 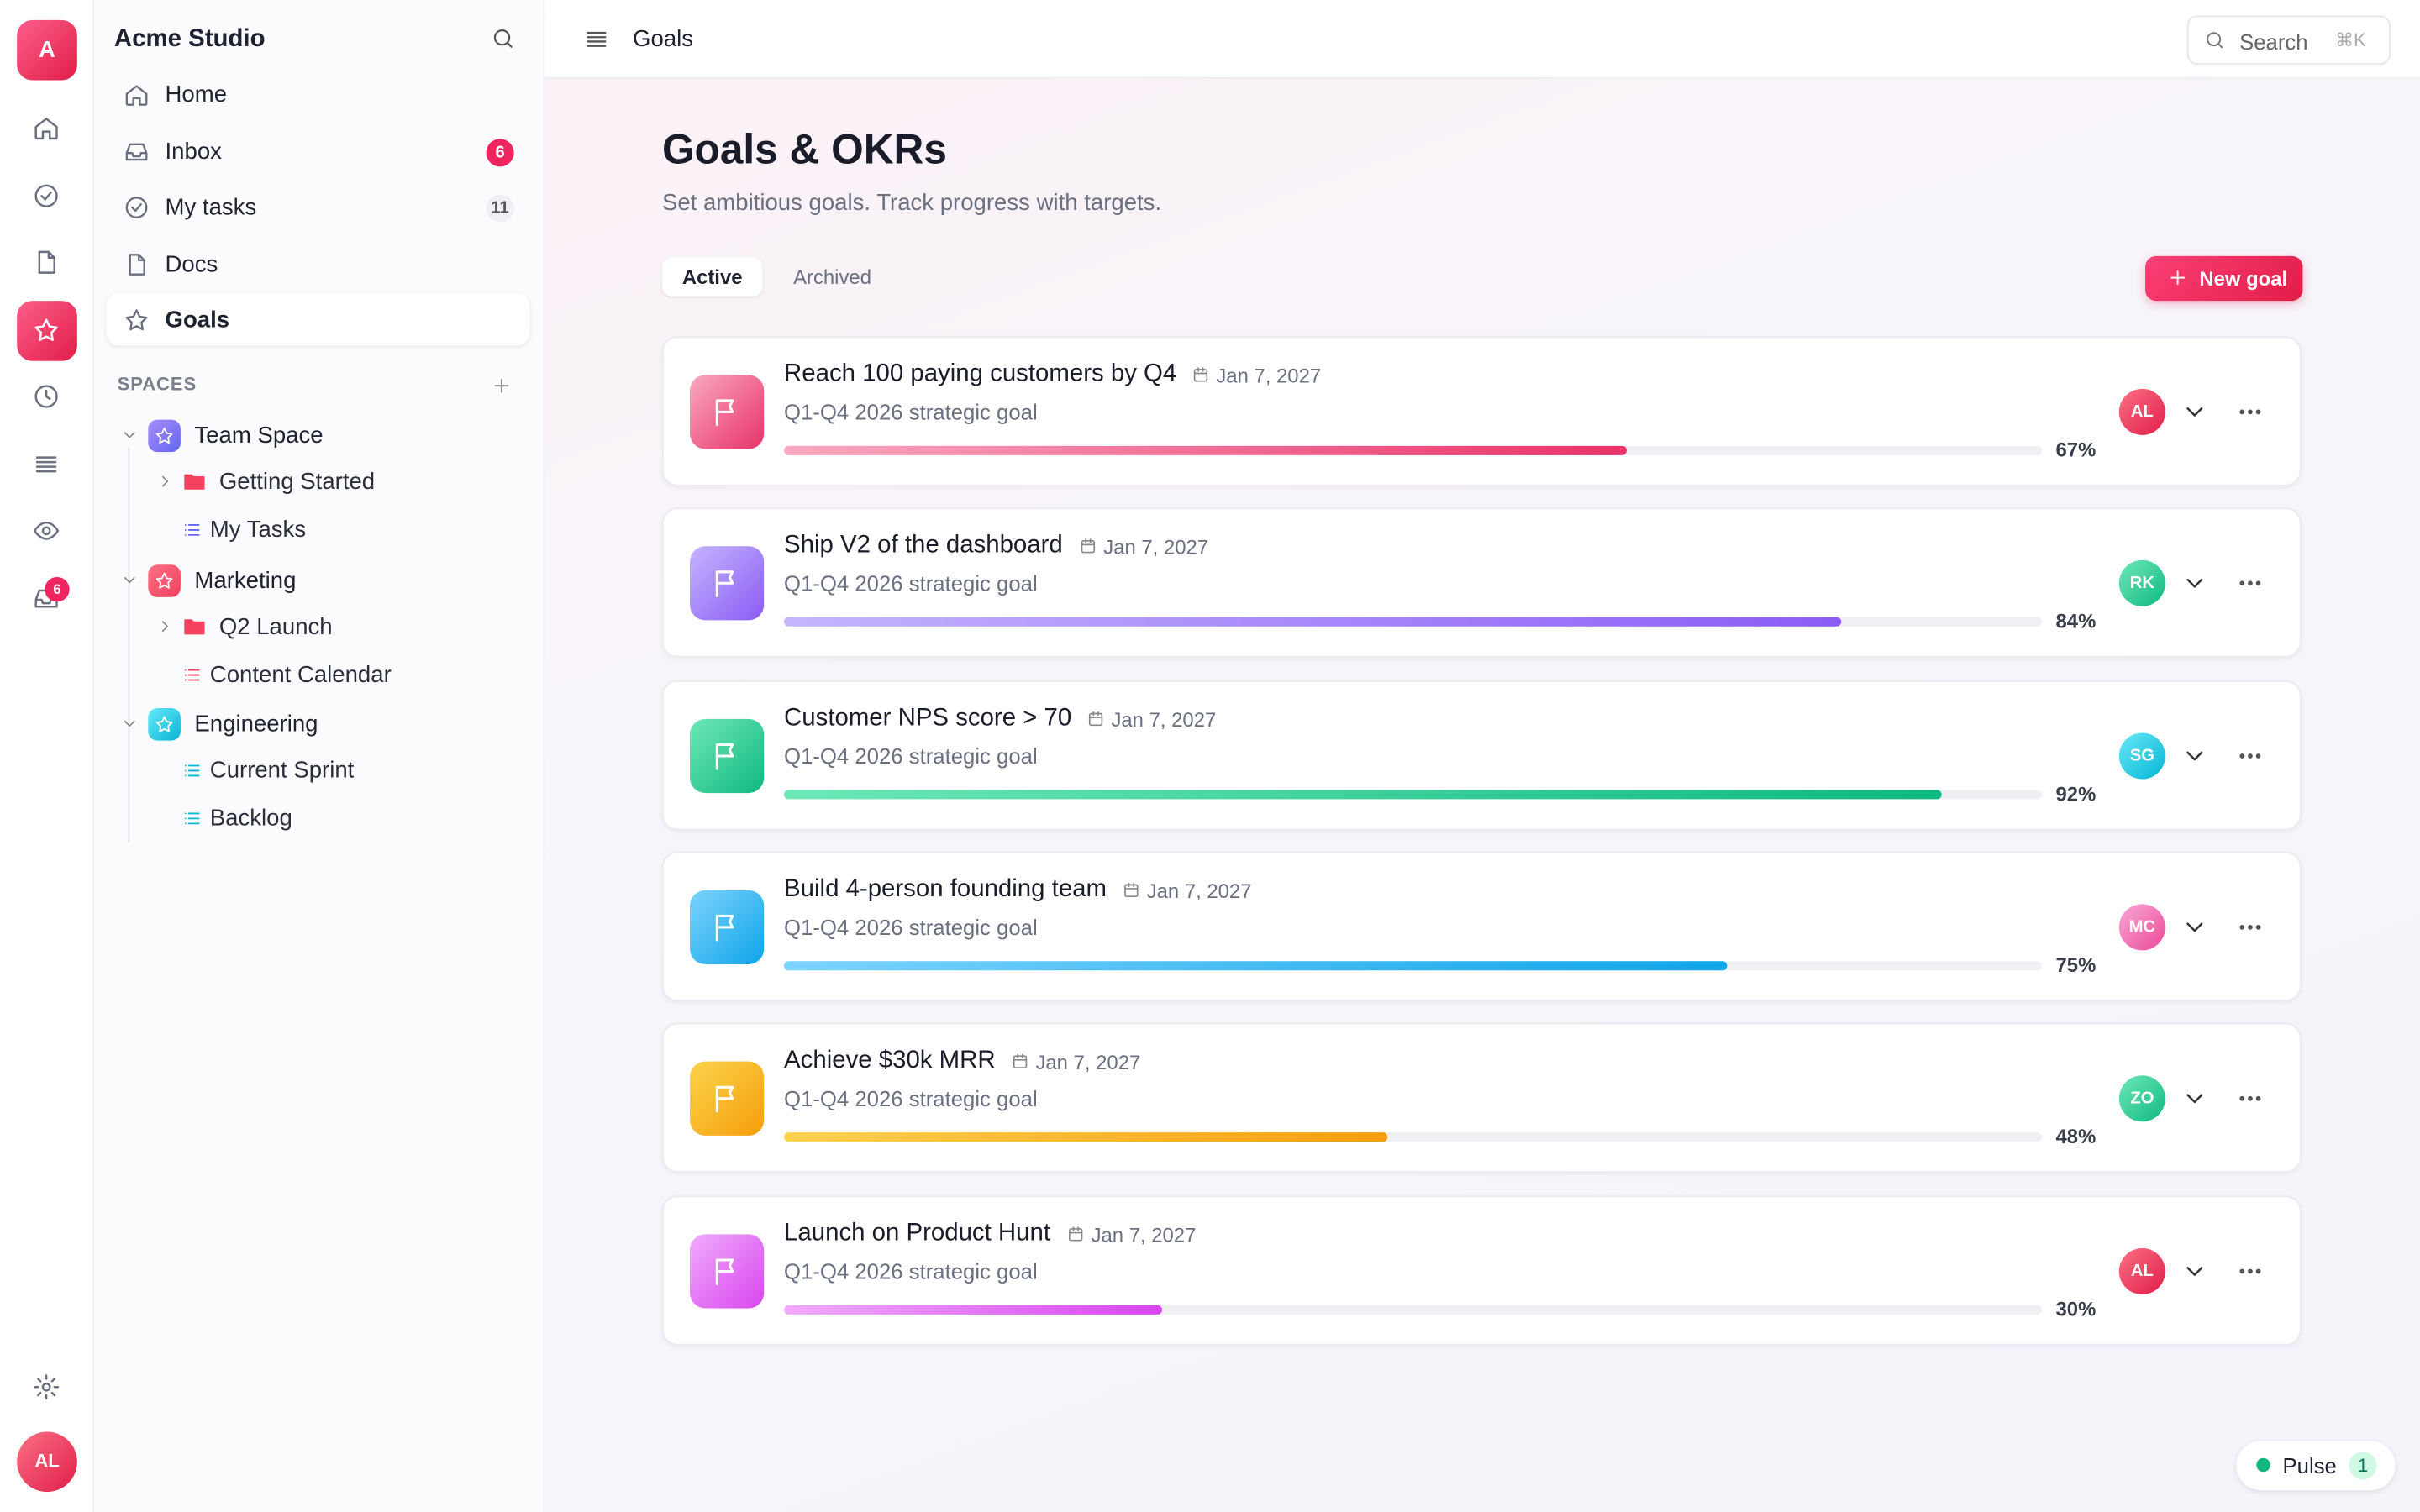 I want to click on spaces-heading: SPACES, so click(x=157, y=384).